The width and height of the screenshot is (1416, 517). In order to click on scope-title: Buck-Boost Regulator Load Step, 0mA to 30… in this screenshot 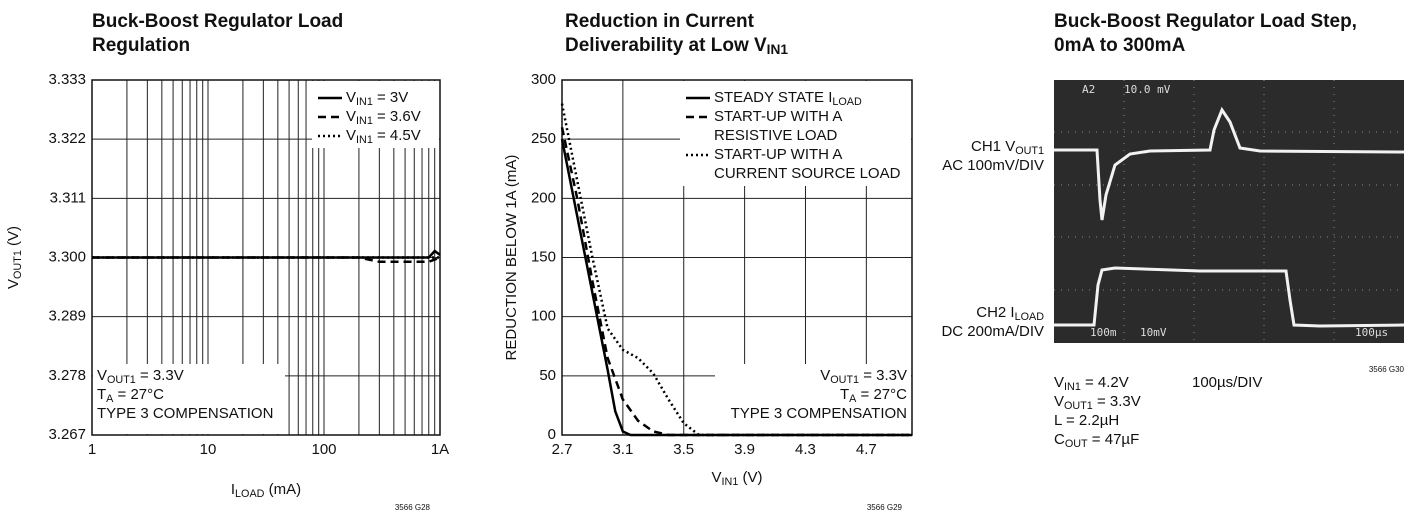, I will do `click(1205, 33)`.